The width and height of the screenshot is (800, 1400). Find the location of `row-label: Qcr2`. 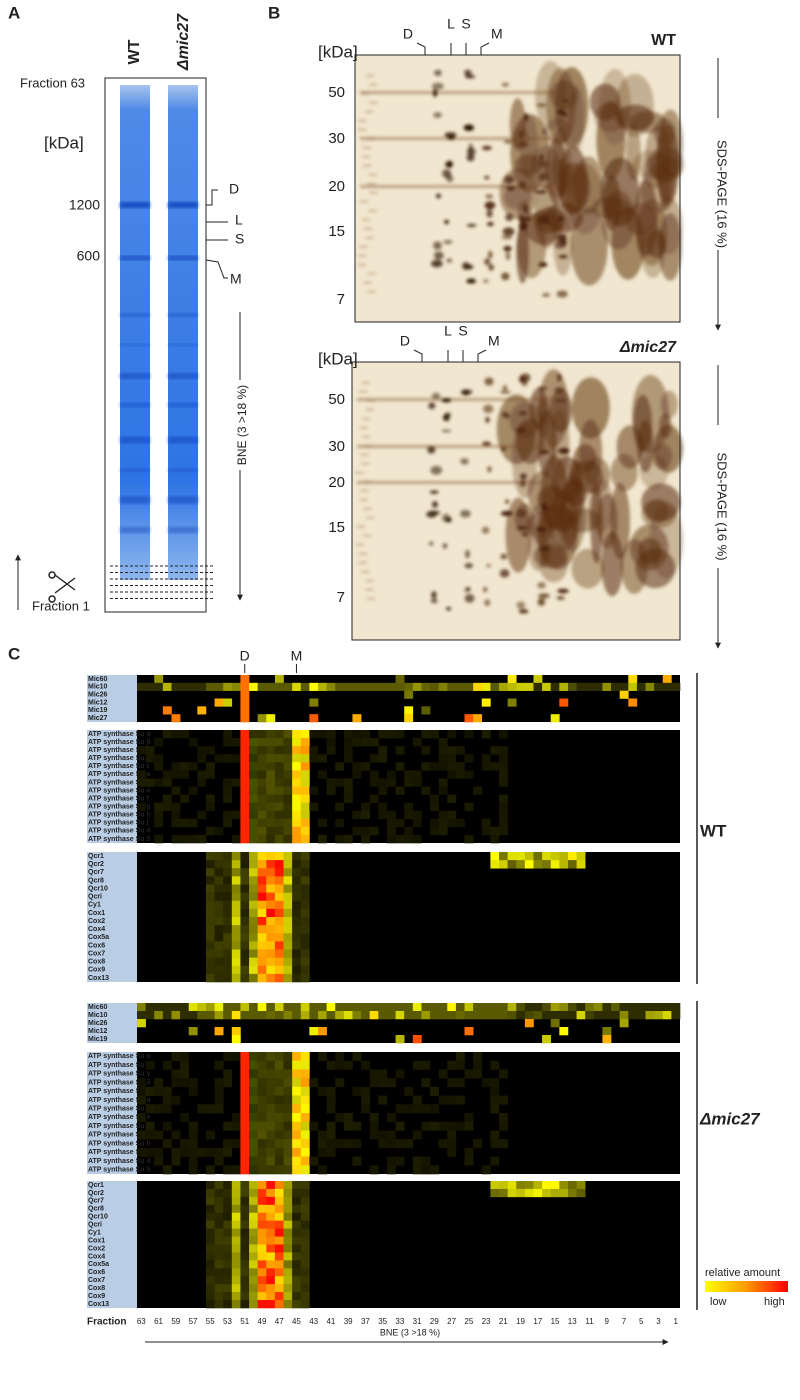

row-label: Qcr2 is located at coordinates (96, 1193).